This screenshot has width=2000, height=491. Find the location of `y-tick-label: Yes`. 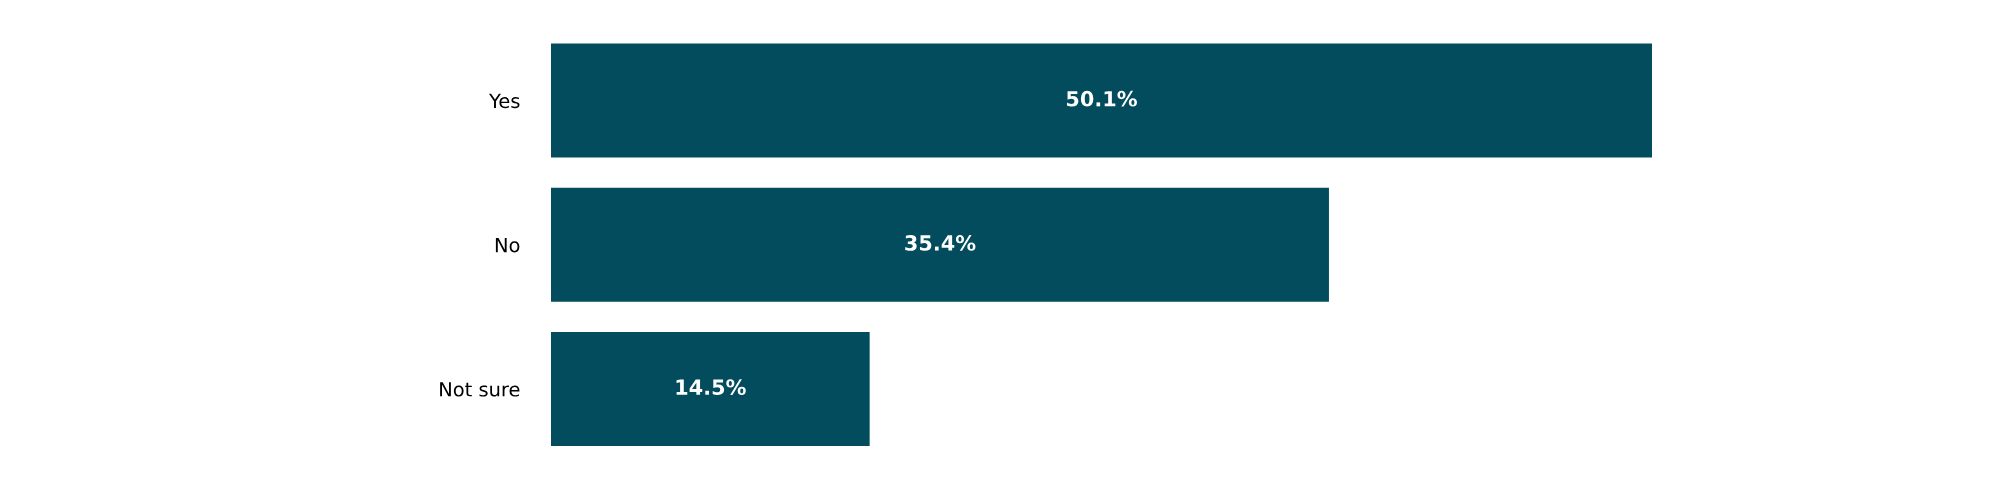

y-tick-label: Yes is located at coordinates (504, 101).